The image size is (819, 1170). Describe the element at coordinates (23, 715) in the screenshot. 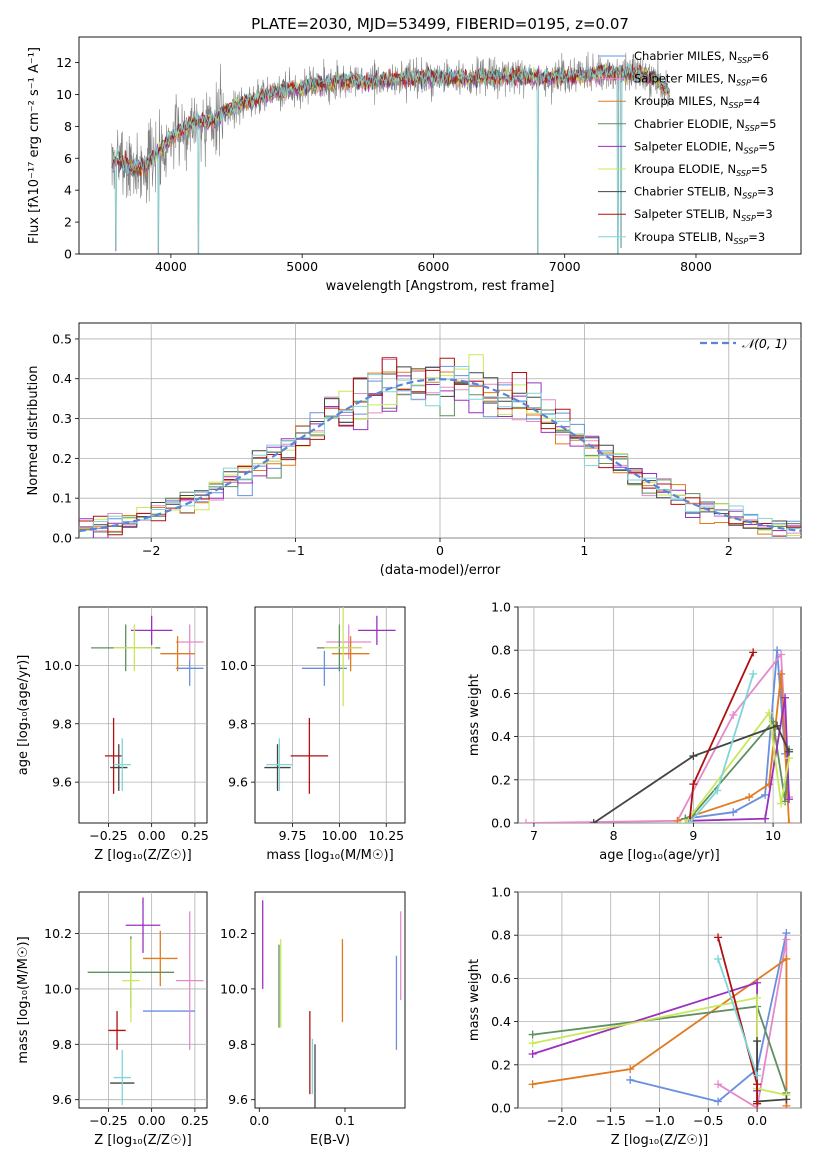

I see `y-axis-label: age [log₁₀(age/yr)]` at that location.